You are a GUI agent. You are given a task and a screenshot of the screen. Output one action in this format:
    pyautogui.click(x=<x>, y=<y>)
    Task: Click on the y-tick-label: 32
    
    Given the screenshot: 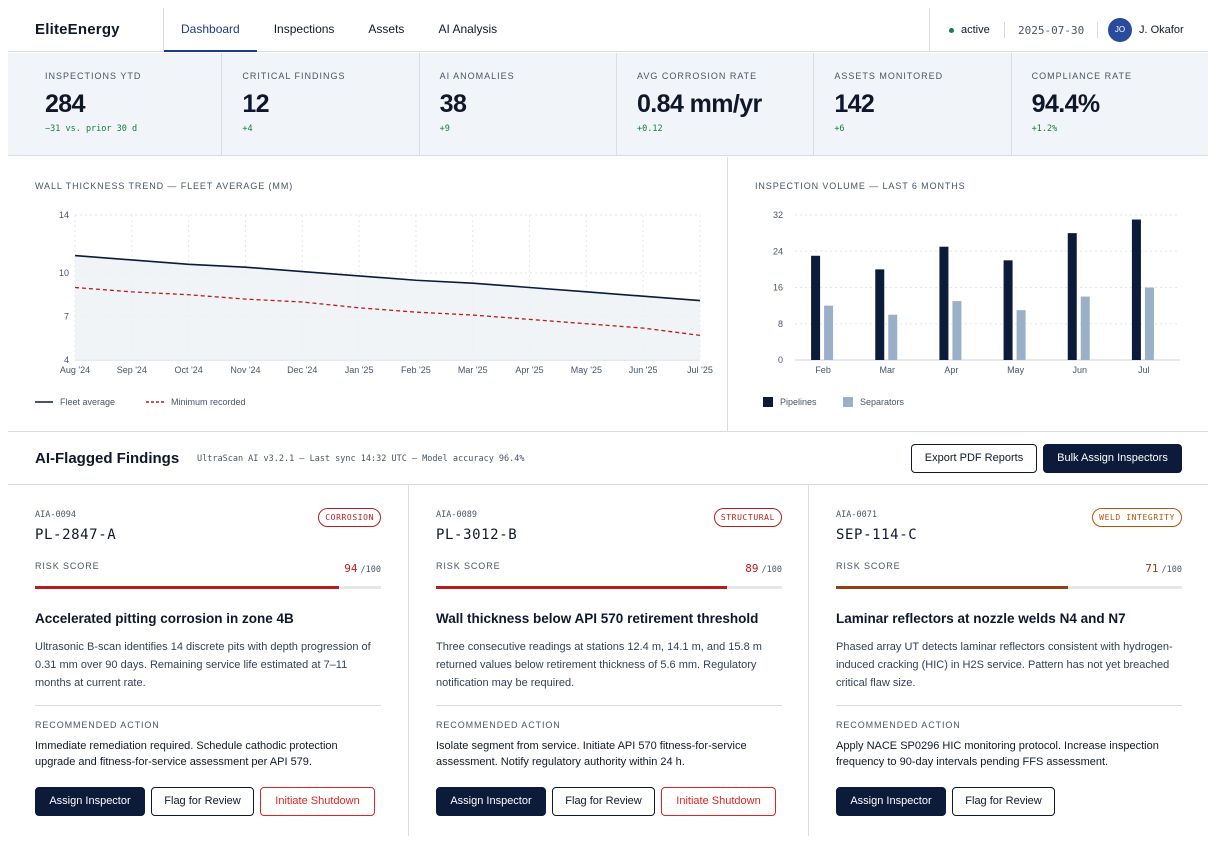 What is the action you would take?
    pyautogui.click(x=778, y=215)
    